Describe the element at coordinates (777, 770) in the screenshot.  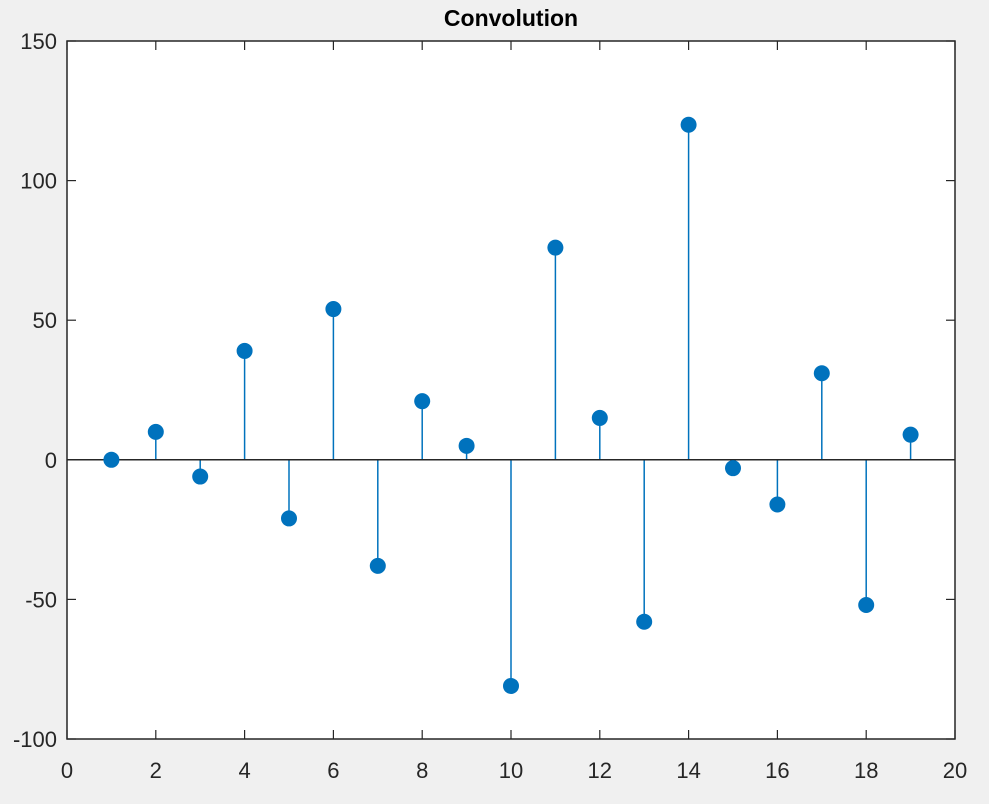
I see `x-tick-label: 16` at that location.